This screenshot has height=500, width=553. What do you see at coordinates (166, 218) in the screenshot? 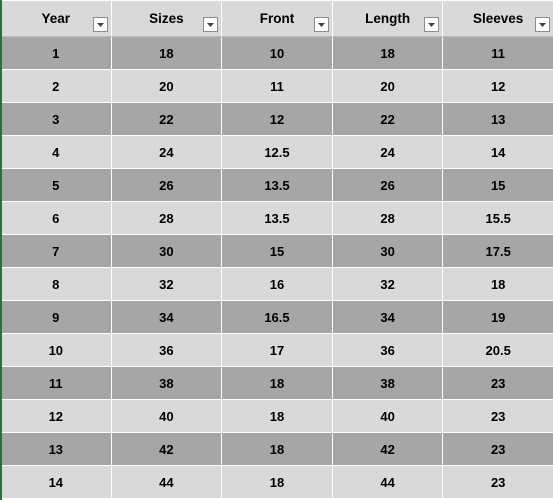
I see `sizes-cell: 28` at bounding box center [166, 218].